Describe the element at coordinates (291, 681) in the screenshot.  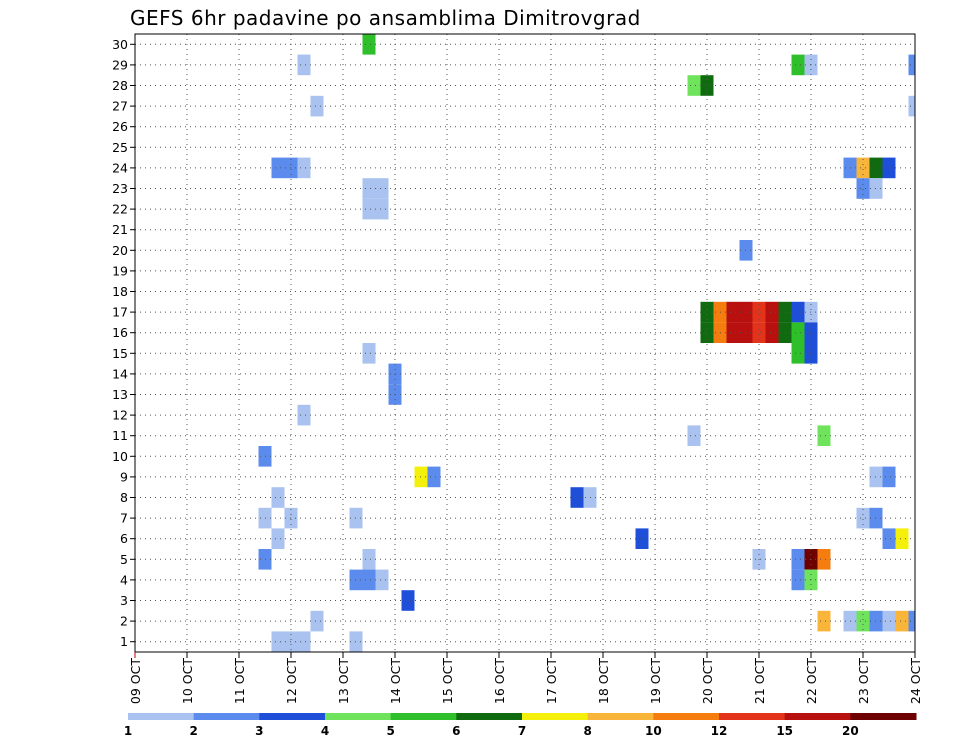
I see `x-tick-label: 12 OCT` at that location.